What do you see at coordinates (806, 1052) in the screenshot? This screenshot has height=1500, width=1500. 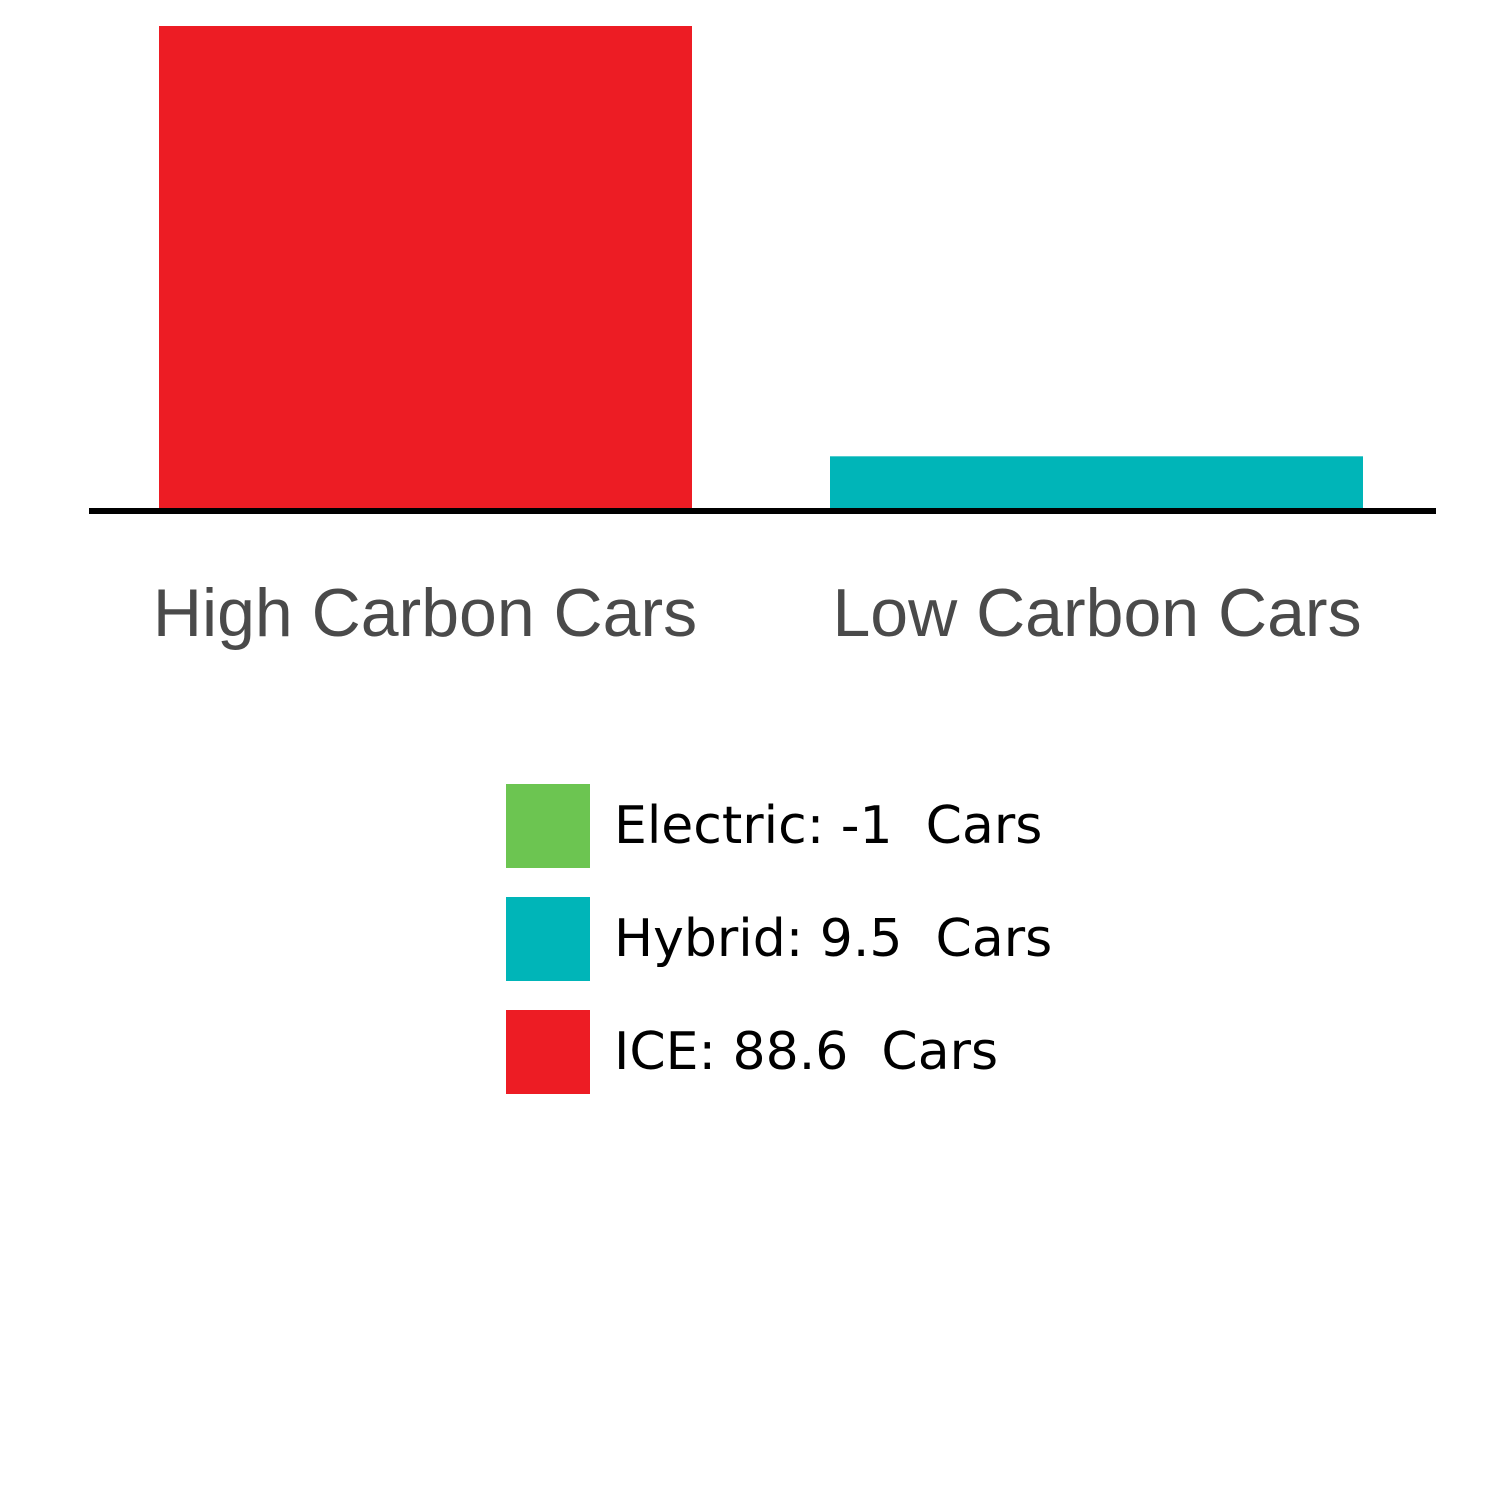 I see `legend-label-ice: ICE: 88.6 Cars` at bounding box center [806, 1052].